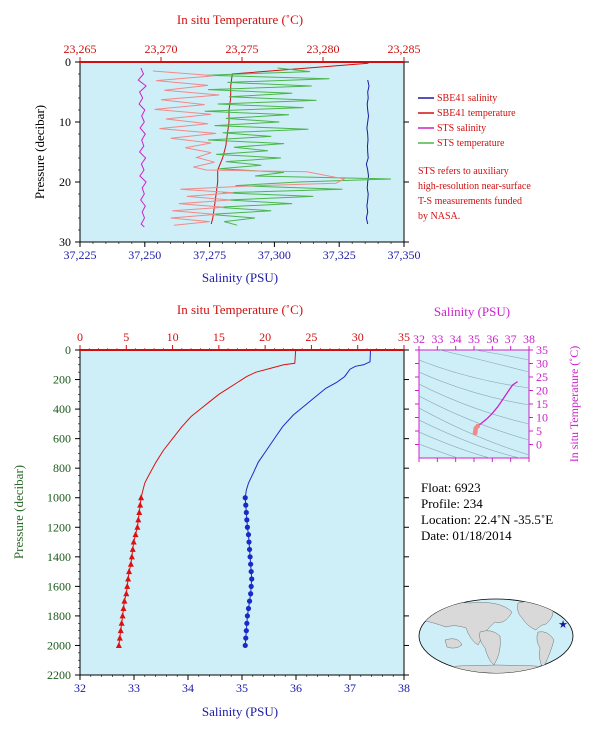  I want to click on temperature-tick-label: 10, so click(173, 337).